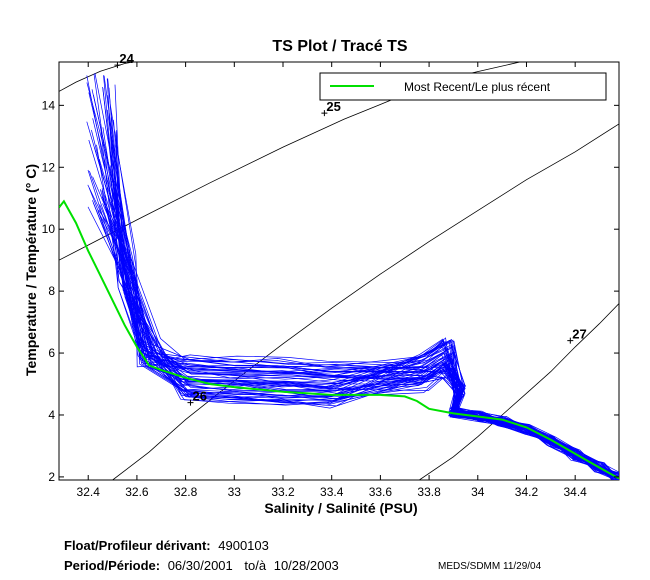 This screenshot has height=580, width=650. What do you see at coordinates (332, 492) in the screenshot?
I see `x-tick-label: 33.4` at bounding box center [332, 492].